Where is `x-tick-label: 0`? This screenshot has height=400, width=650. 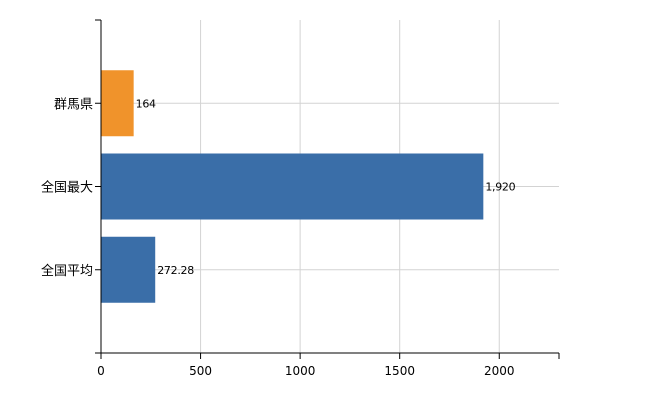 x-tick-label: 0 is located at coordinates (101, 371).